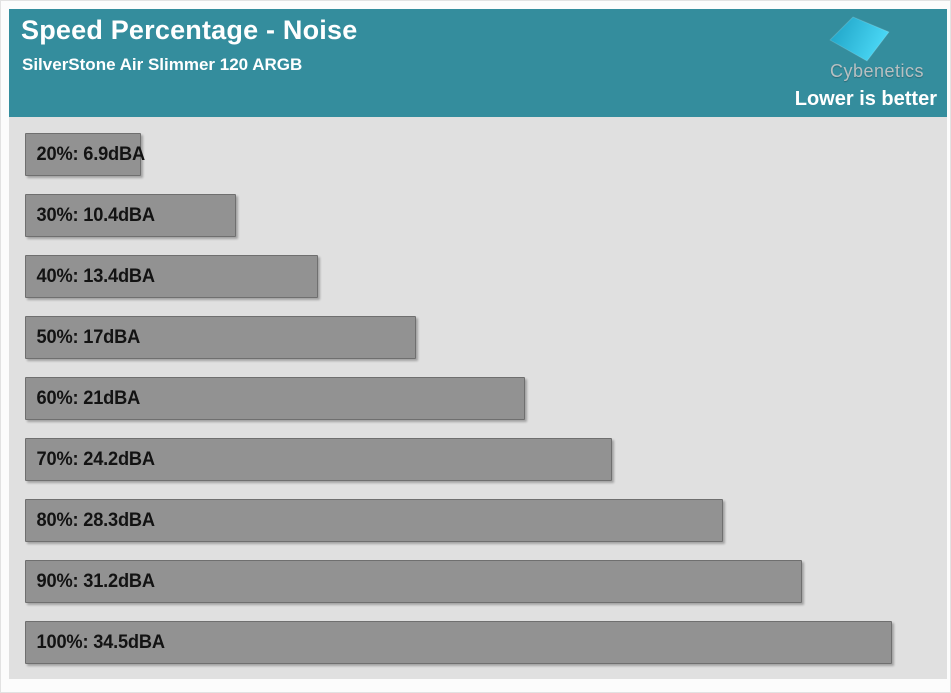 This screenshot has height=693, width=951. Describe the element at coordinates (859, 39) in the screenshot. I see `cybenetics-logo-icon` at that location.